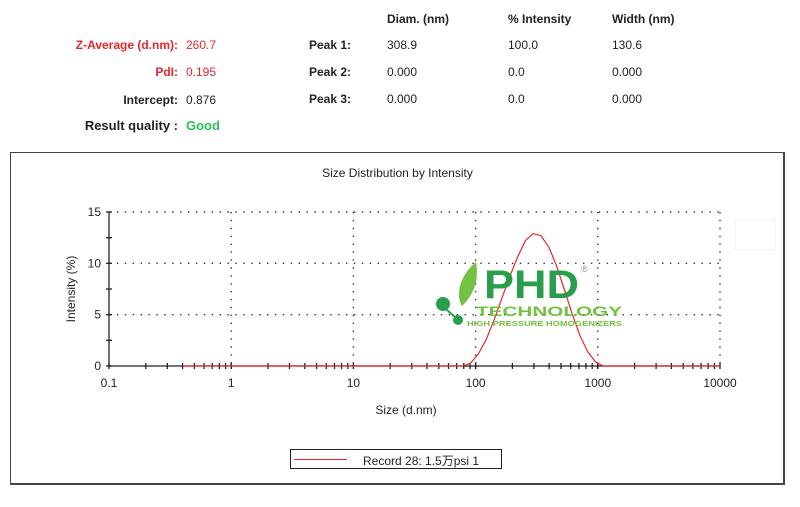 This screenshot has height=507, width=800. Describe the element at coordinates (627, 45) in the screenshot. I see `peak-1-width: 130.6` at that location.